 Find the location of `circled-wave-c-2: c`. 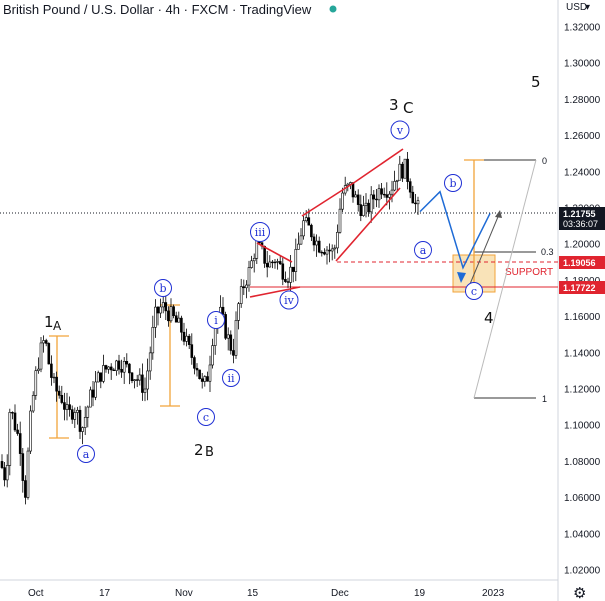

circled-wave-c-2: c is located at coordinates (474, 291).